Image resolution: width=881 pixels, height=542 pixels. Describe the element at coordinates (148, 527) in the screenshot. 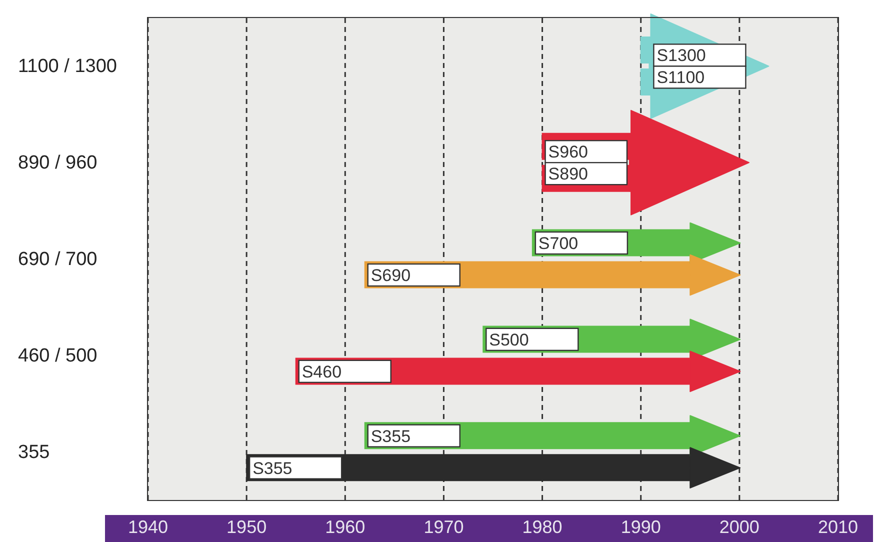

I see `x-tick-label: 1940` at that location.